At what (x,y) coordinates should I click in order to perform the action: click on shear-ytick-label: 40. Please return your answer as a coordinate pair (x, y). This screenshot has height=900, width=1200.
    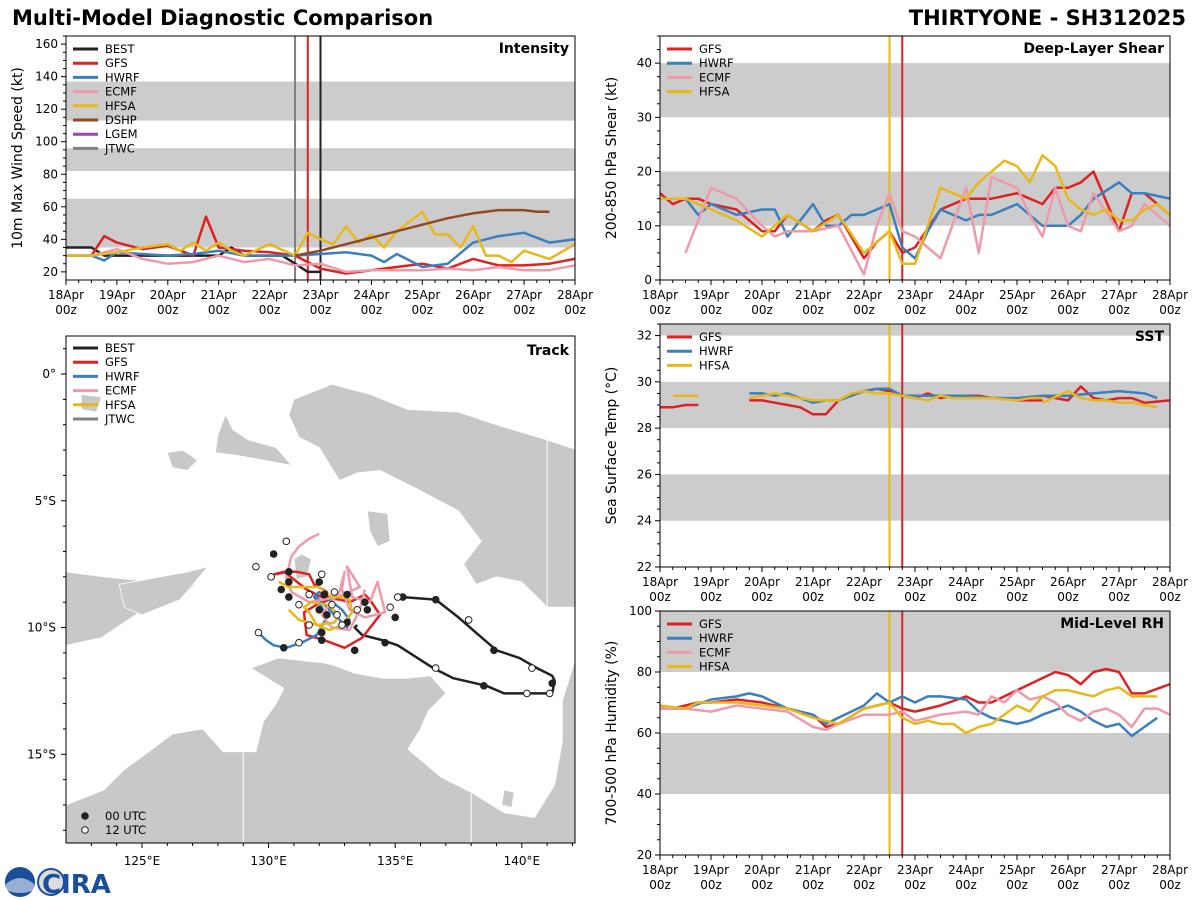
    Looking at the image, I should click on (644, 63).